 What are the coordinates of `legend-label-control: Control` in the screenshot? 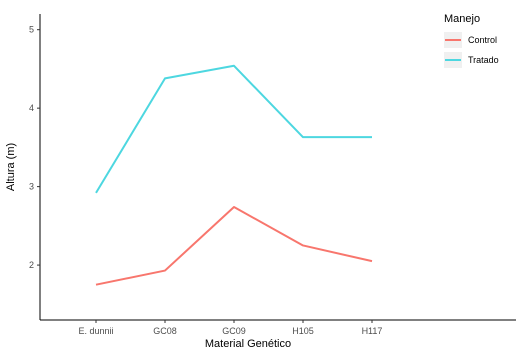 It's located at (482, 40).